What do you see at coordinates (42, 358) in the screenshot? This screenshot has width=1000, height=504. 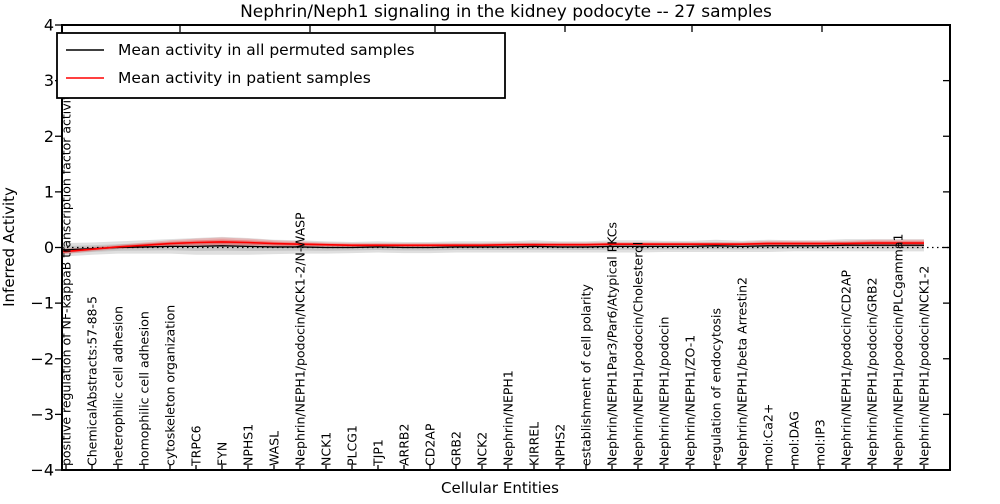 I see `y-tick-label: −2` at bounding box center [42, 358].